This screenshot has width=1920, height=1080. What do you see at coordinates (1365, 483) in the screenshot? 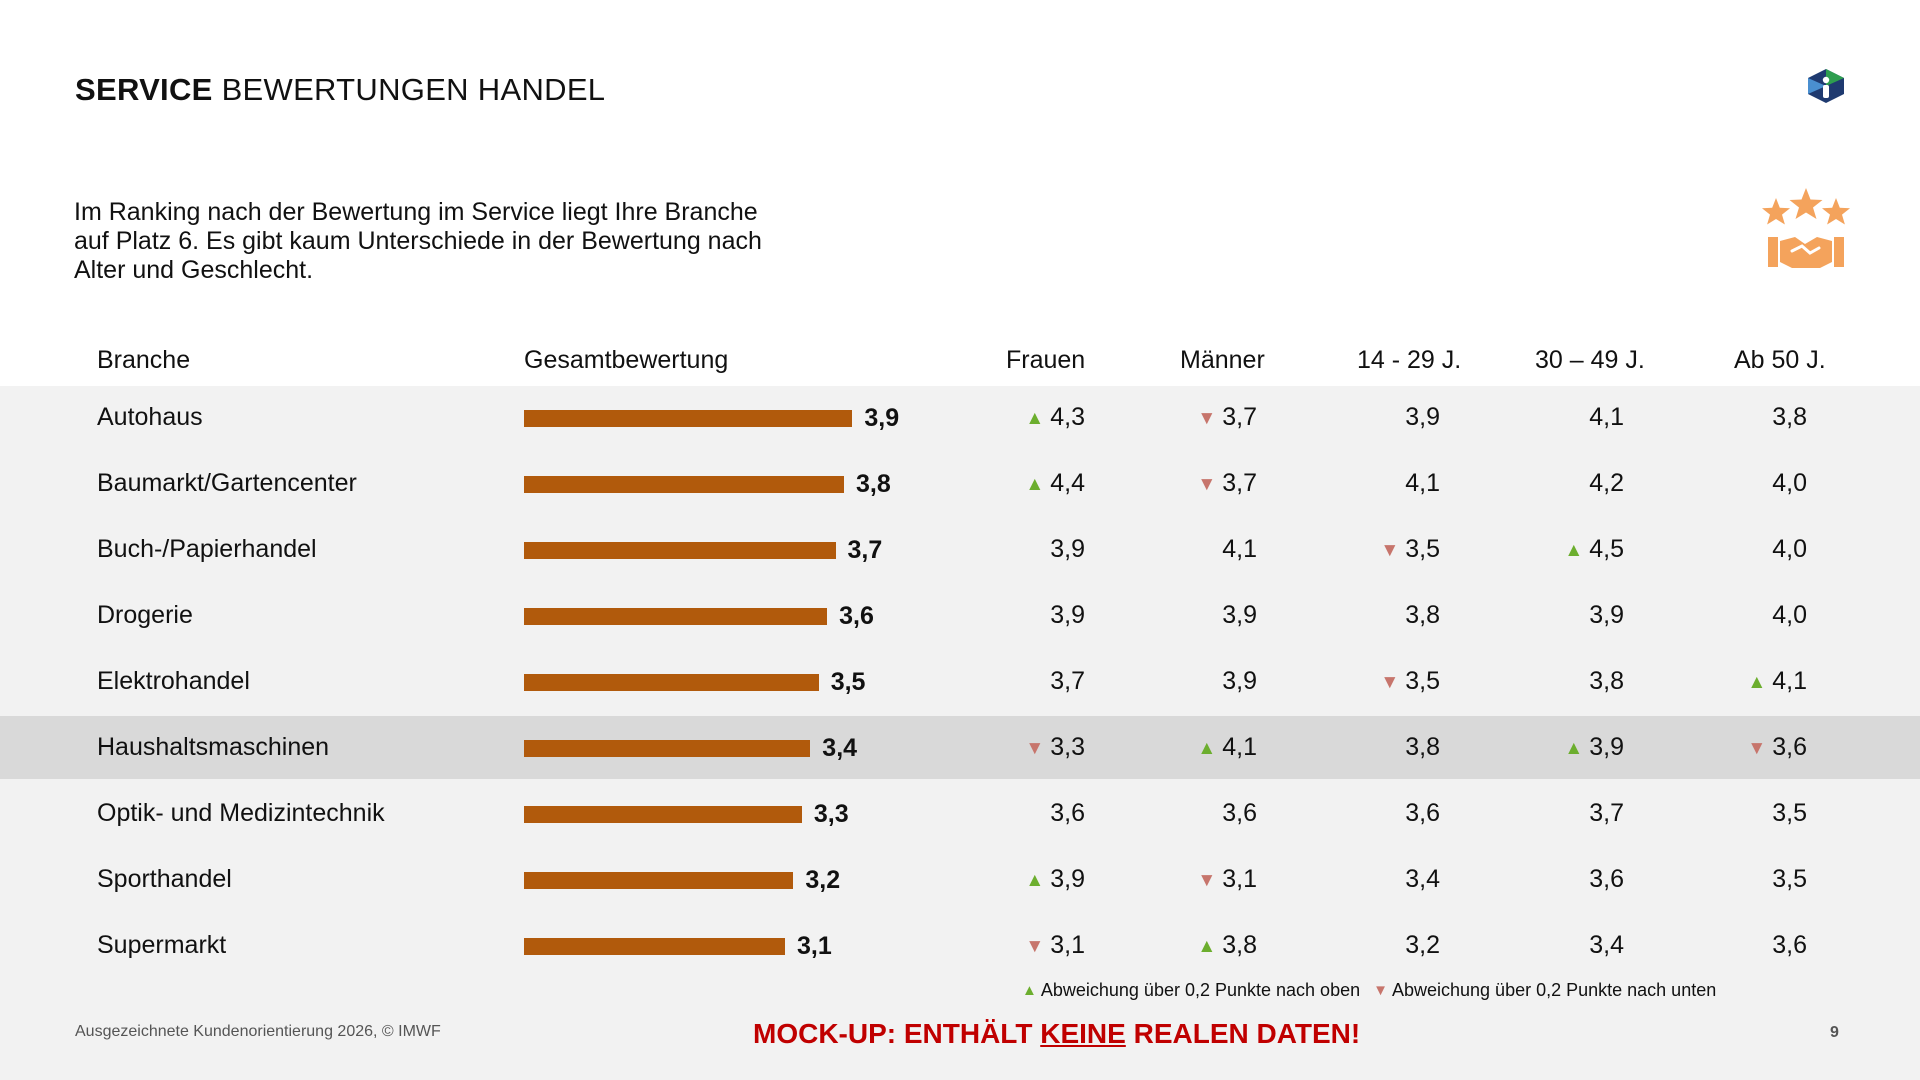
I see `value-cell-a14: 4,1` at bounding box center [1365, 483].